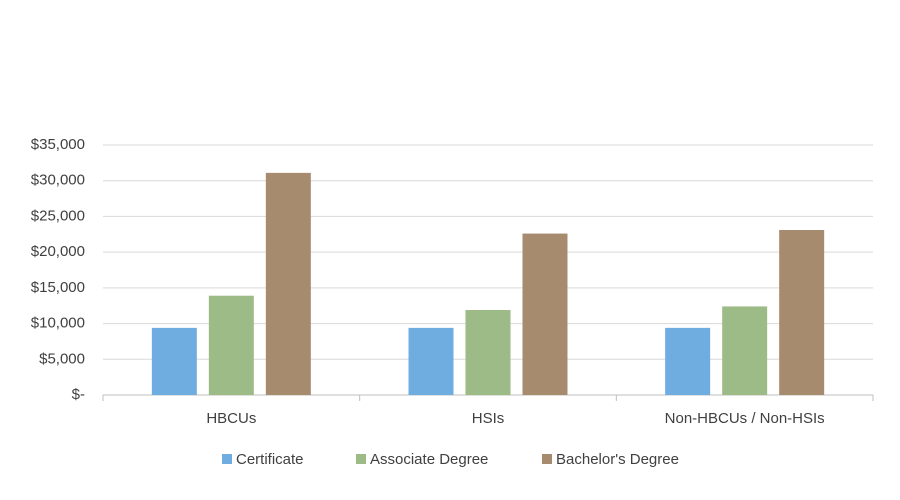 This screenshot has width=900, height=500. Describe the element at coordinates (58, 144) in the screenshot. I see `y-tick-label: $35,000` at that location.